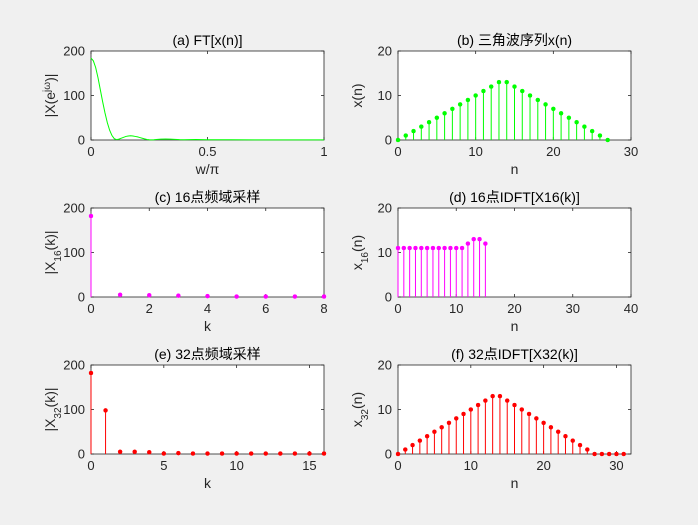  I want to click on x-tick-label: 4, so click(207, 308).